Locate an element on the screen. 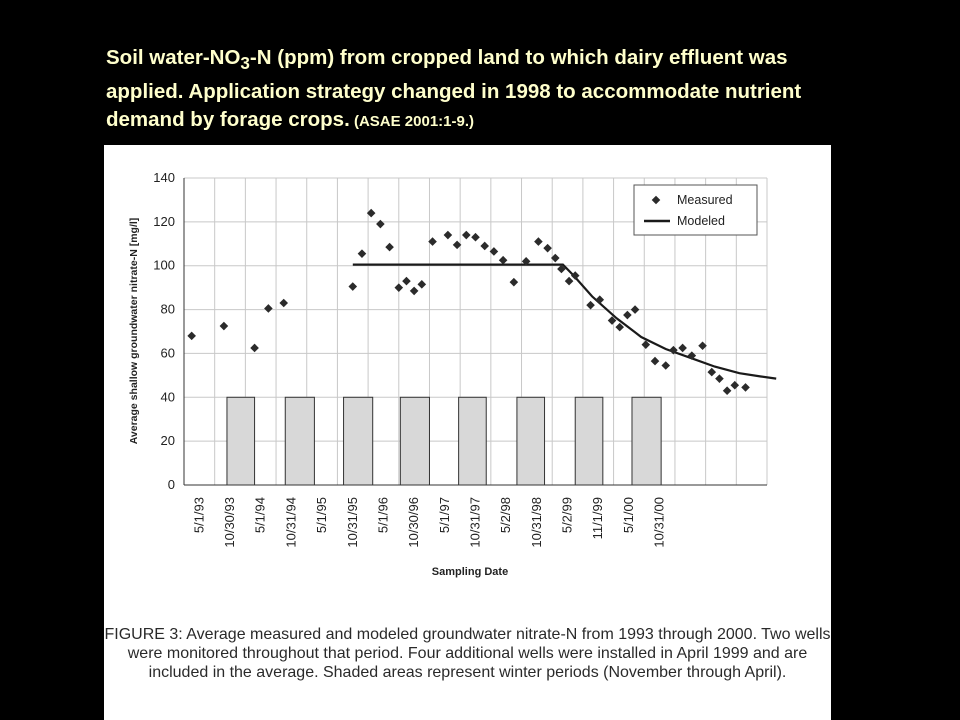 The image size is (960, 720). y-tick-label: 120 is located at coordinates (164, 221).